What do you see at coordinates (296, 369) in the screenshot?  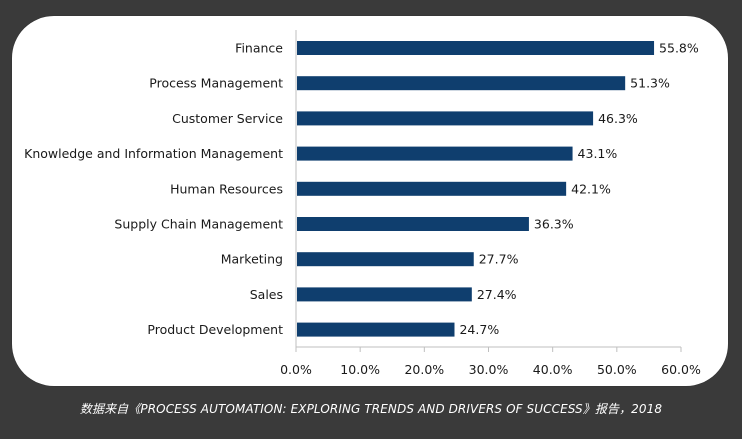 I see `x-tick-label: 0.0%` at bounding box center [296, 369].